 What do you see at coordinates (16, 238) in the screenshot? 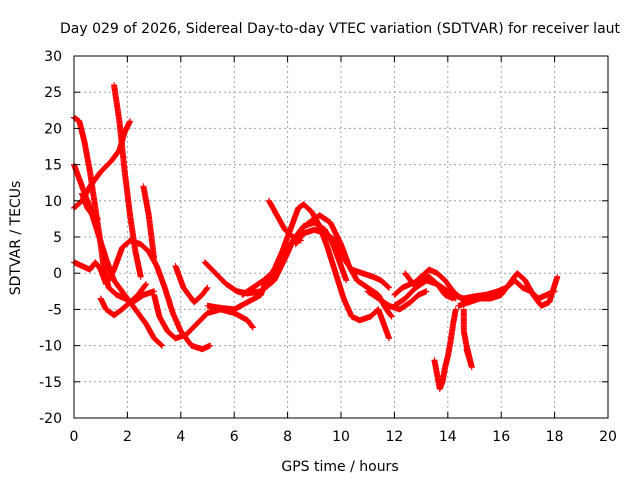
I see `y-axis-label: SDTVAR / TECUs` at bounding box center [16, 238].